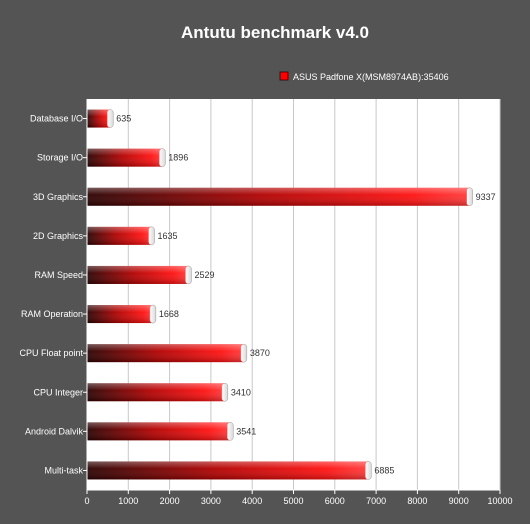  What do you see at coordinates (60, 158) in the screenshot?
I see `category-label: Storage I/O` at bounding box center [60, 158].